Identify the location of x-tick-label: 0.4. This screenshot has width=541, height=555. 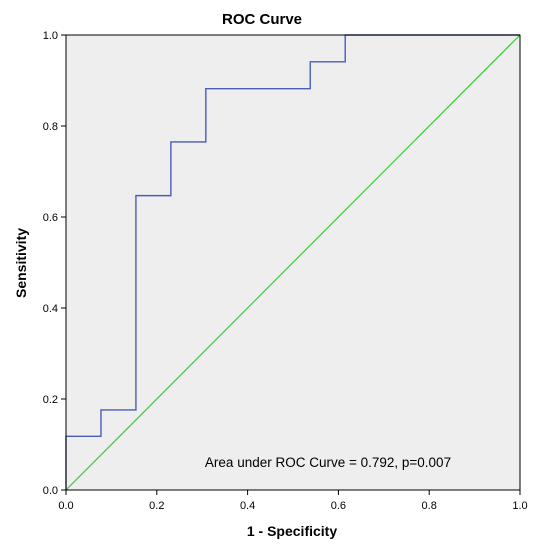
(247, 506).